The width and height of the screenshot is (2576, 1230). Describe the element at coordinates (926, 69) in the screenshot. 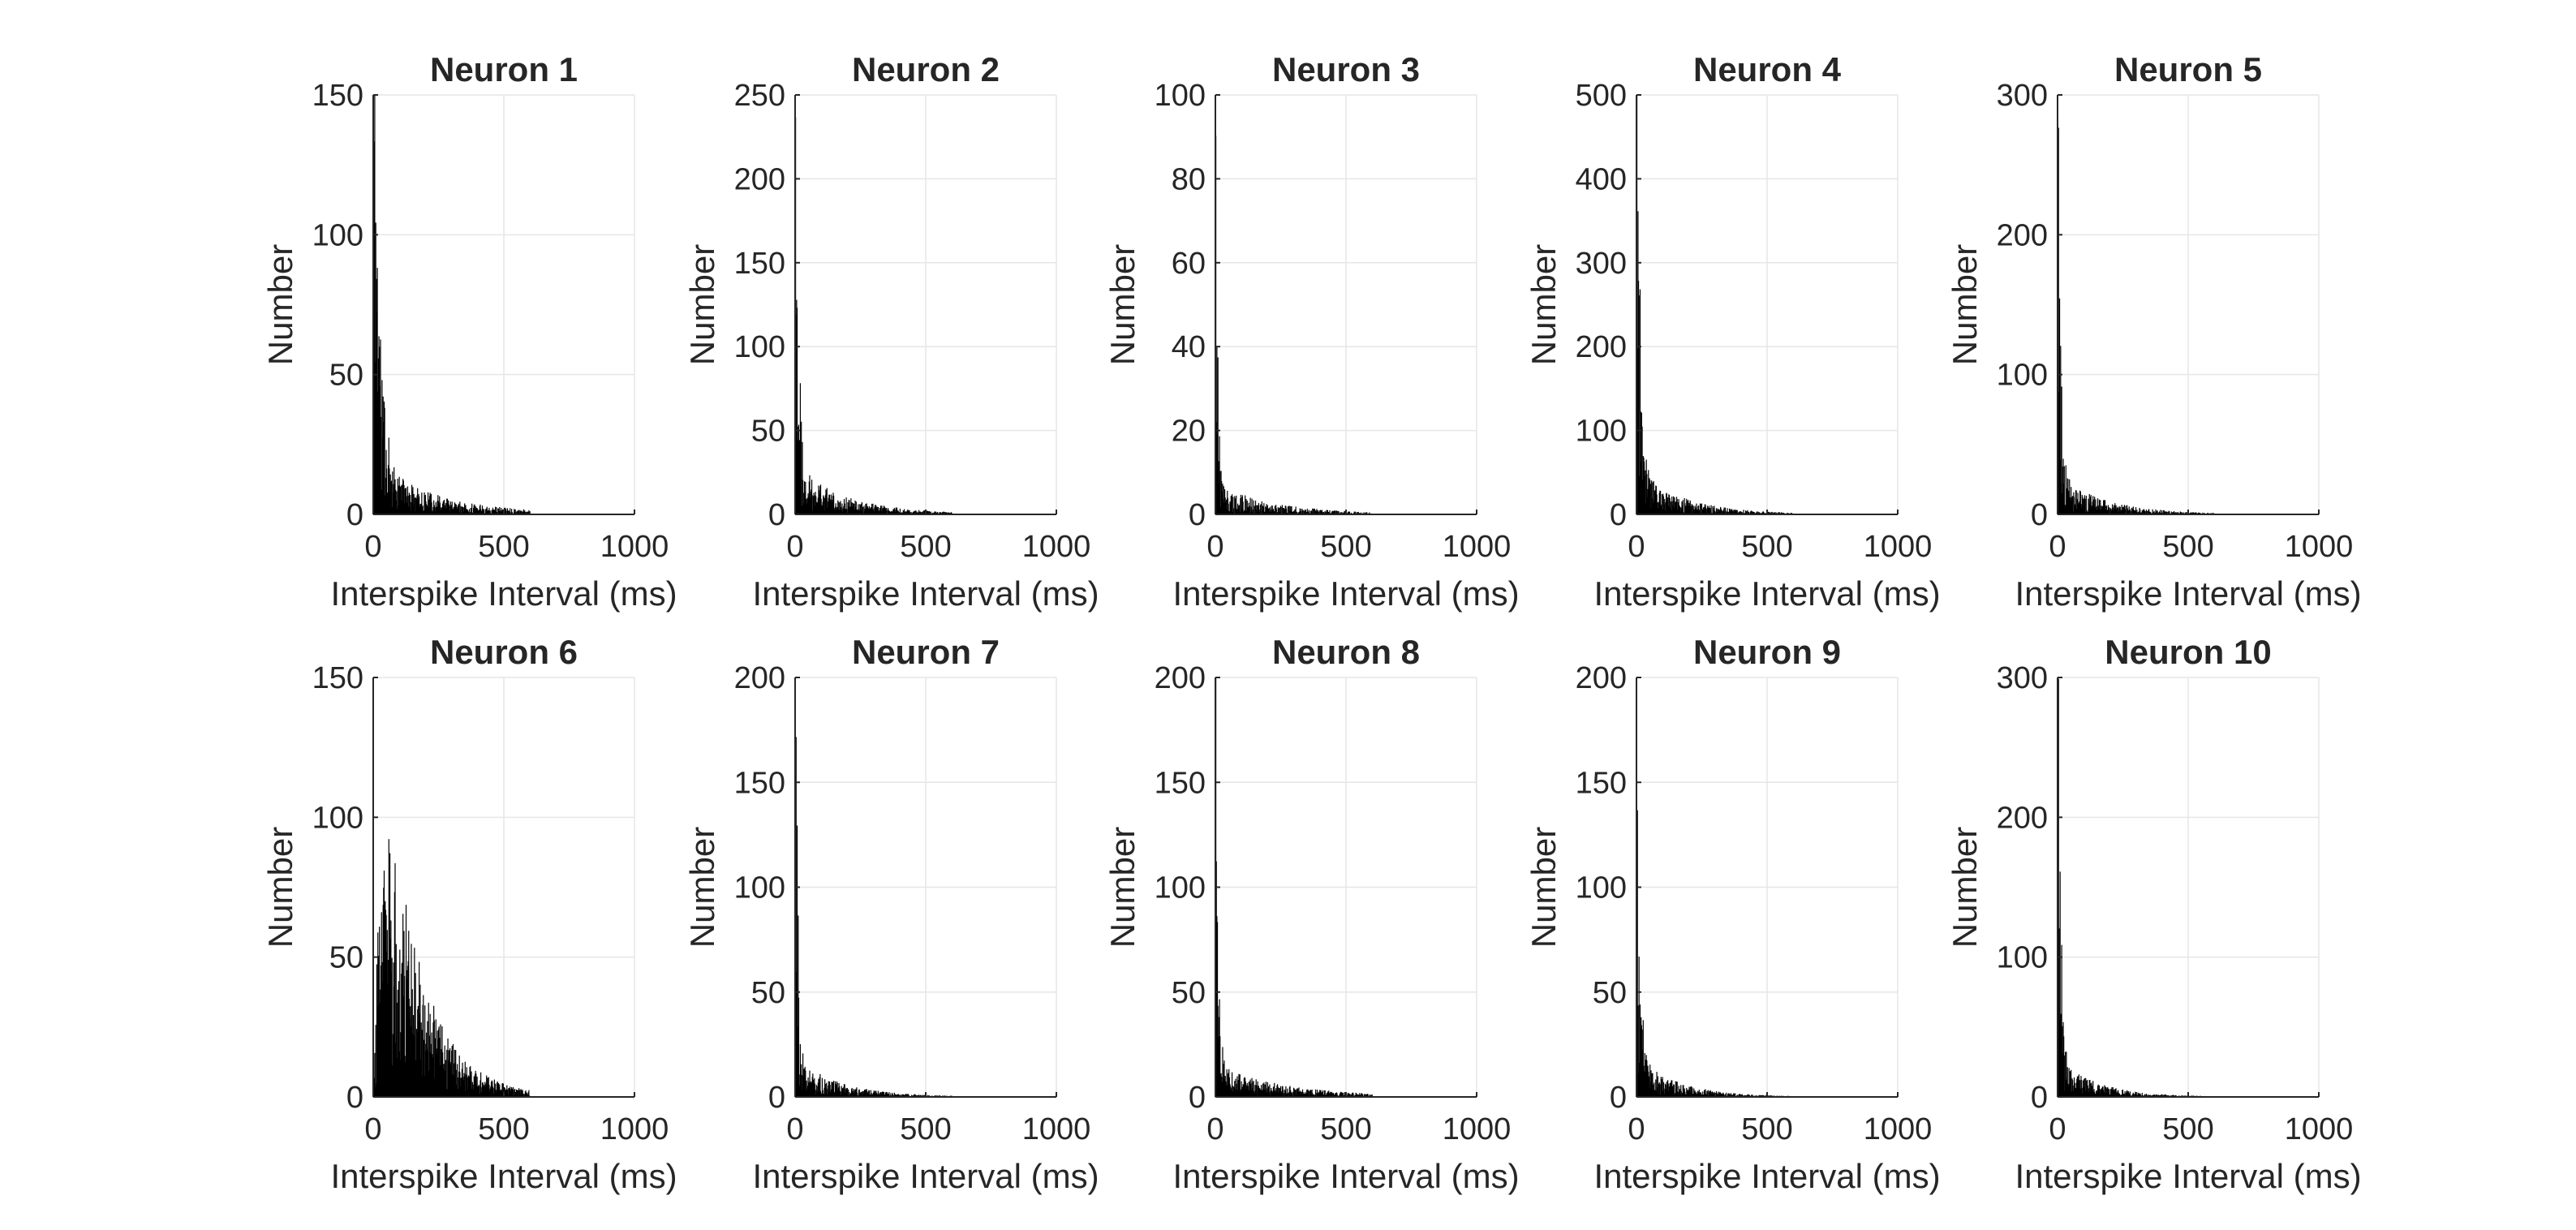

I see `subplot-title: Neuron 2` at that location.